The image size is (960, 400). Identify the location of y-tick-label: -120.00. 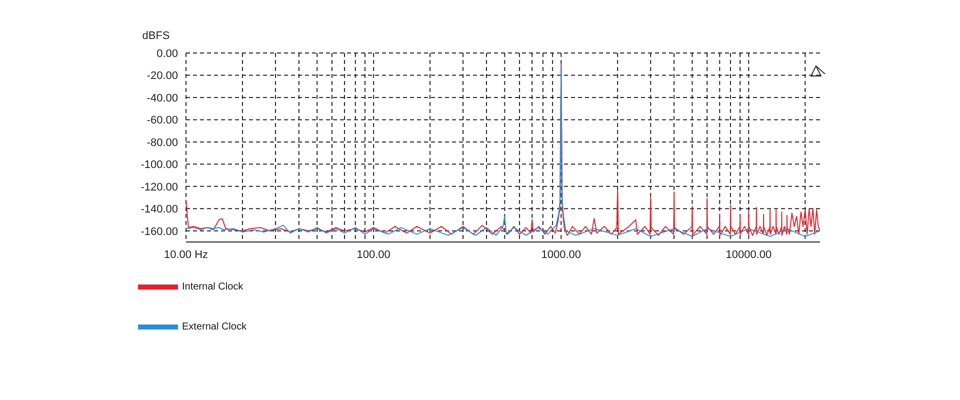
(159, 187).